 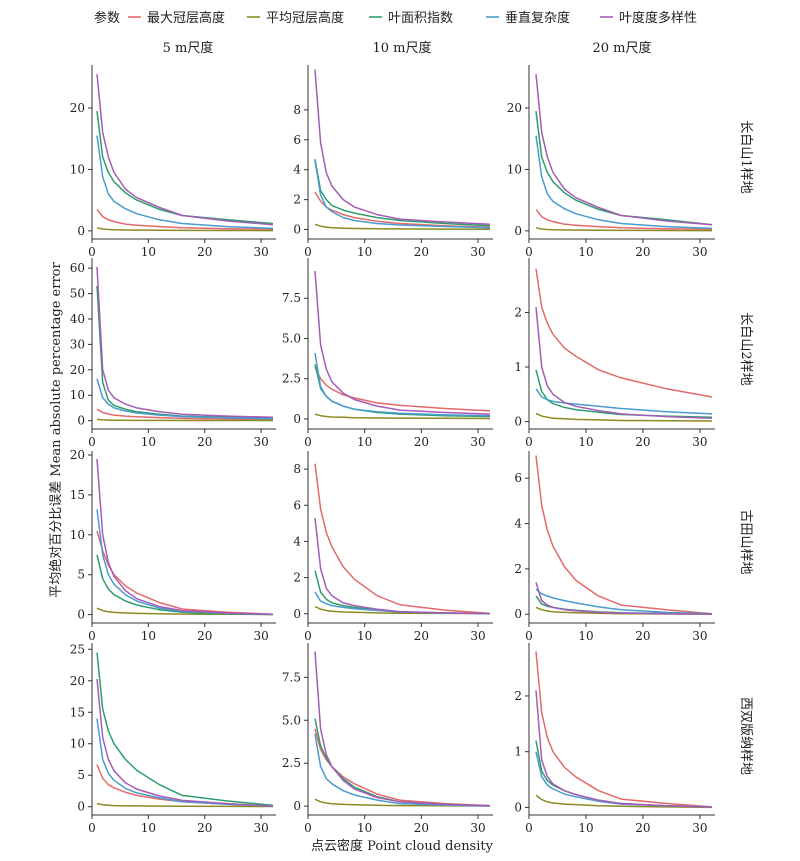 I want to click on column-title-10m: 10 m尺度, so click(x=401, y=48).